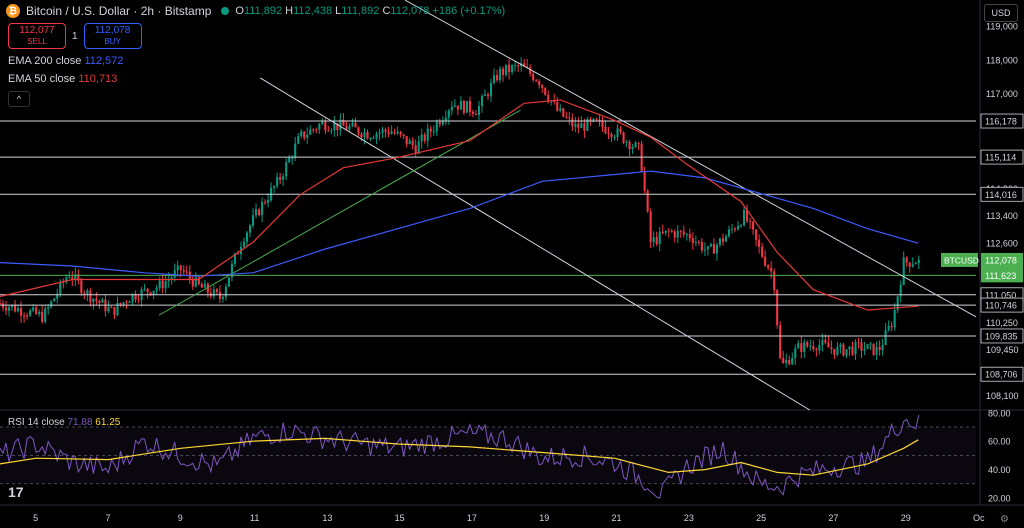 The image size is (1024, 528). What do you see at coordinates (1000, 295) in the screenshot?
I see `level-label: 111,050` at bounding box center [1000, 295].